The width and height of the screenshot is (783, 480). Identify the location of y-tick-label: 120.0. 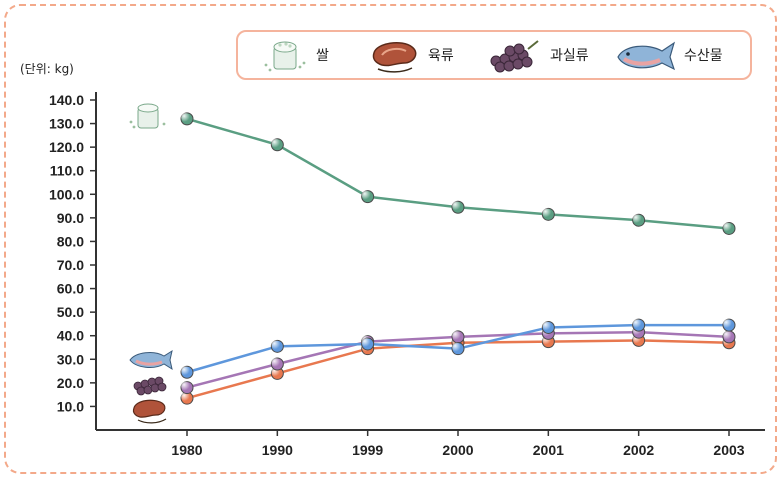
(66, 147).